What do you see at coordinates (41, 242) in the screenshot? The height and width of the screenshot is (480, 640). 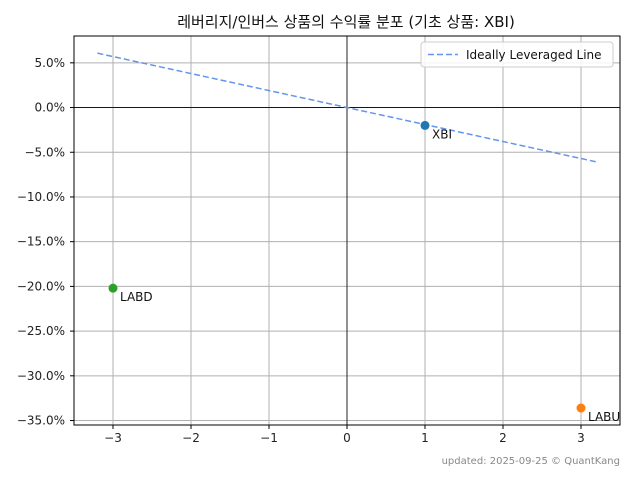 I see `y-tick-label: −15.0%` at bounding box center [41, 242].